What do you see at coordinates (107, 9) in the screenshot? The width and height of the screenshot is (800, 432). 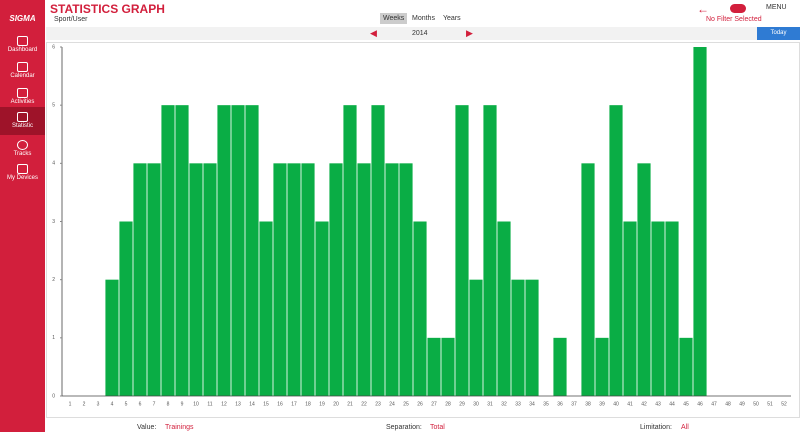 I see `page-title: STATISTICS GRAPH` at bounding box center [107, 9].